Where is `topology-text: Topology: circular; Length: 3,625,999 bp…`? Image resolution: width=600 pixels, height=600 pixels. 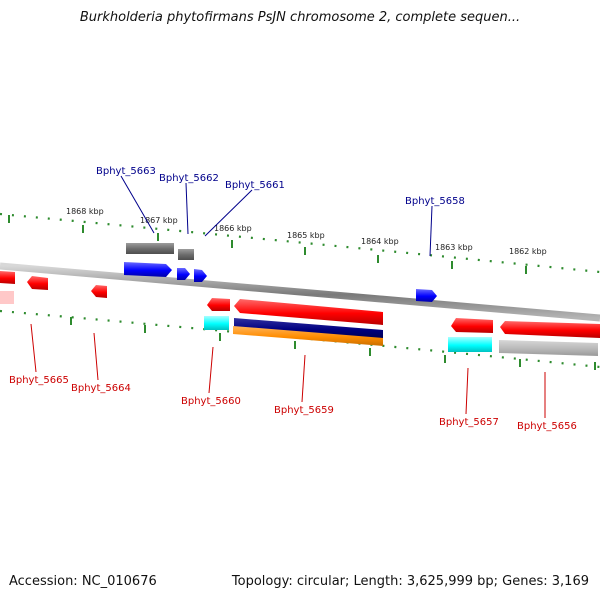 topology-text: Topology: circular; Length: 3,625,999 bp… is located at coordinates (410, 581).